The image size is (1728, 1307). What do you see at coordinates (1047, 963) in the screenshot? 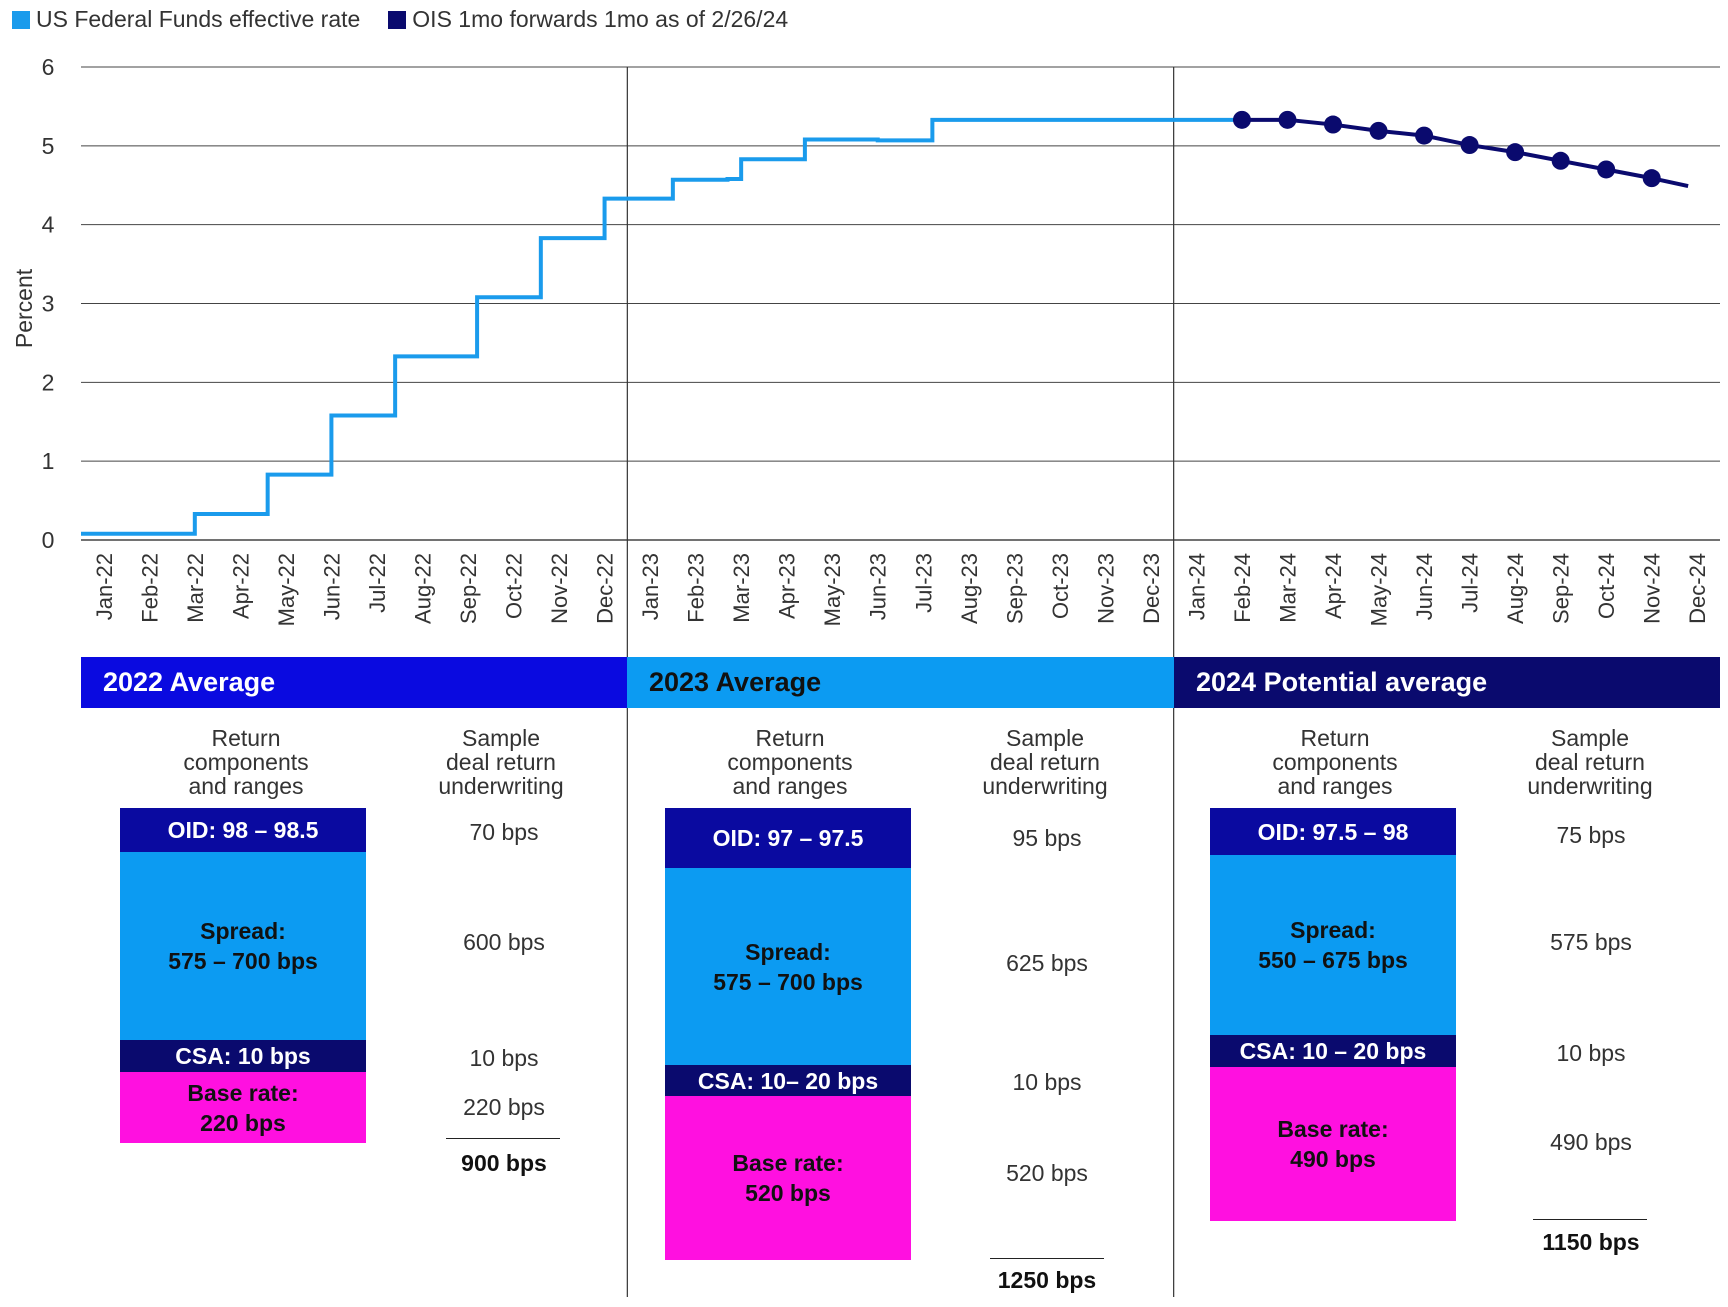
I see `panel-2023-val-spread: 625 bps` at bounding box center [1047, 963].